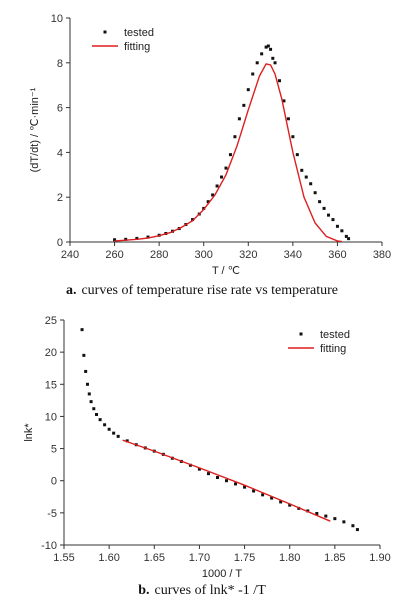 This screenshot has width=404, height=607. I want to click on caption-b: b. curves of lnk* -1 /T, so click(202, 591).